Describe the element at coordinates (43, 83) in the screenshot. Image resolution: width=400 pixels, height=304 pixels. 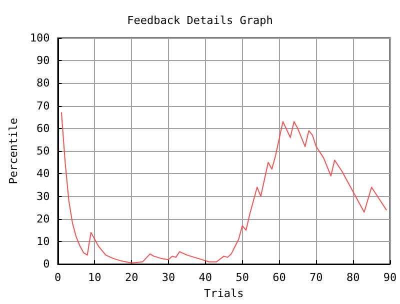
I see `y-tick-label: 80` at that location.